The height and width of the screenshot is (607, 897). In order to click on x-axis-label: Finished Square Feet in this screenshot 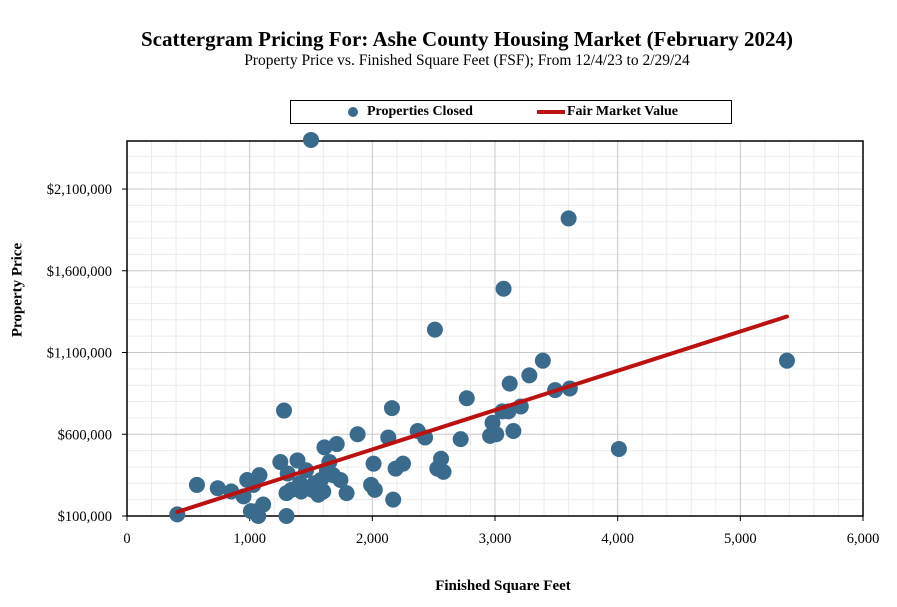, I will do `click(503, 586)`.